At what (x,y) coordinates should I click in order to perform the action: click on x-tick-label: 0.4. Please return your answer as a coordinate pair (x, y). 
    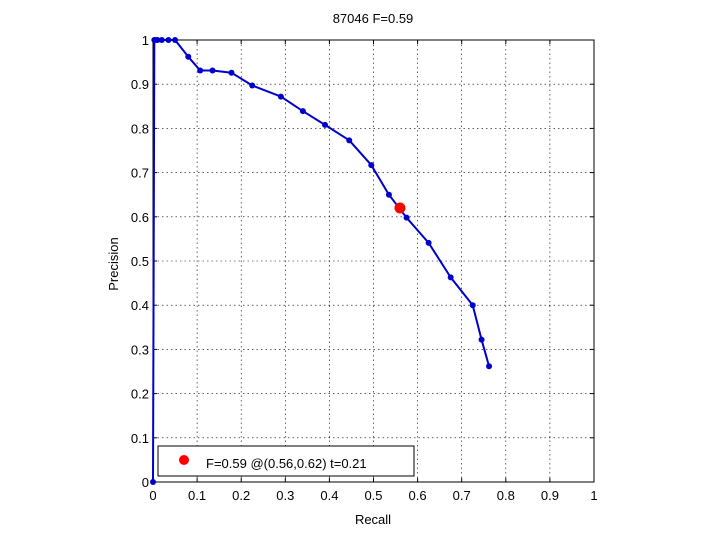
    Looking at the image, I should click on (329, 495).